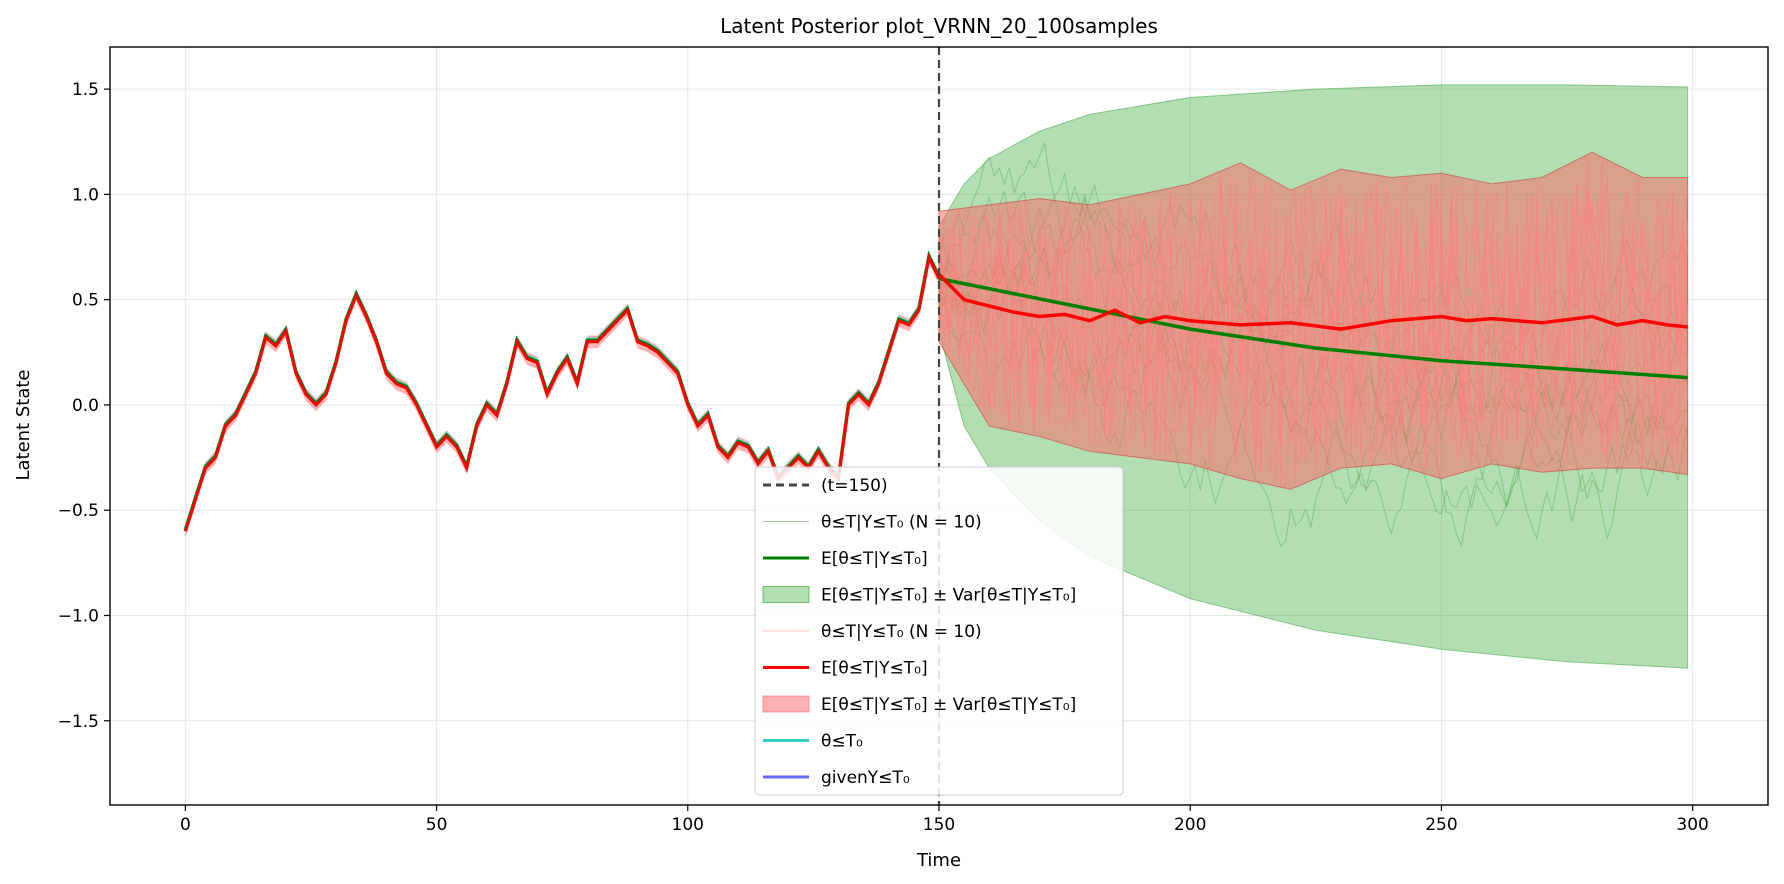  What do you see at coordinates (939, 26) in the screenshot?
I see `chart-title: Latent Posterior plot_VRNN_20_100samples` at bounding box center [939, 26].